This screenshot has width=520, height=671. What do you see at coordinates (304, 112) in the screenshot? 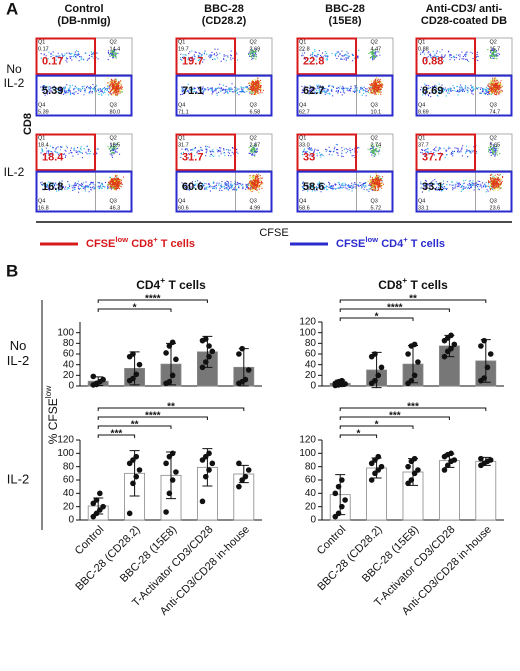
I see `quadrant-value: 62.7` at bounding box center [304, 112].